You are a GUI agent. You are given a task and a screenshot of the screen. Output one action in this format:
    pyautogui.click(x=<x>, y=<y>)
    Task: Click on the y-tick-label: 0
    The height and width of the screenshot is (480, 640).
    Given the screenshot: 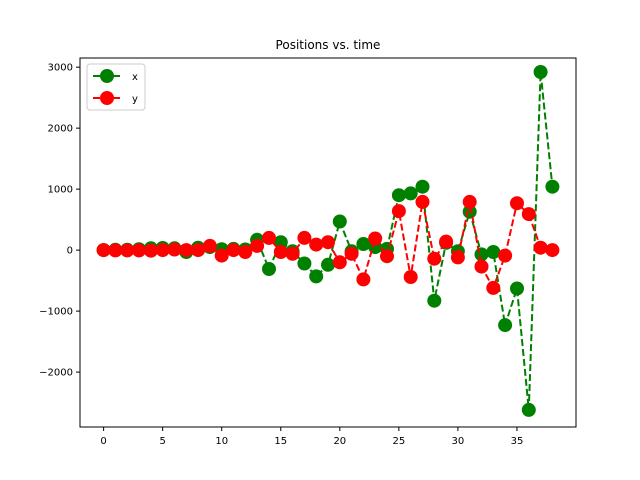 What is the action you would take?
    pyautogui.click(x=70, y=251)
    